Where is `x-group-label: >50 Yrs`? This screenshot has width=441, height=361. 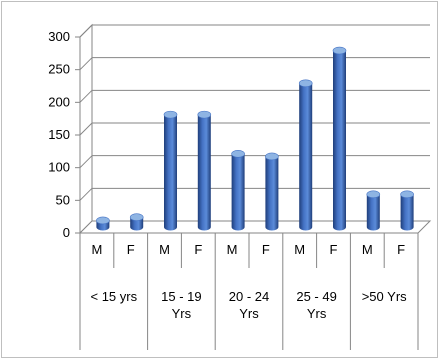
x-group-label: >50 Yrs is located at coordinates (384, 296).